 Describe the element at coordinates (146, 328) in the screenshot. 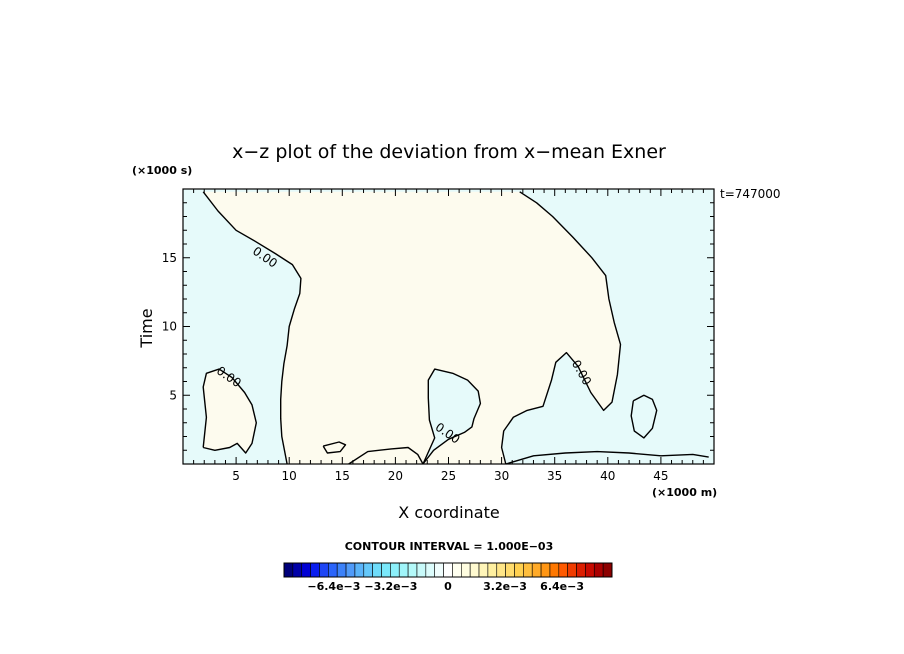

I see `y-axis-label: Time` at that location.